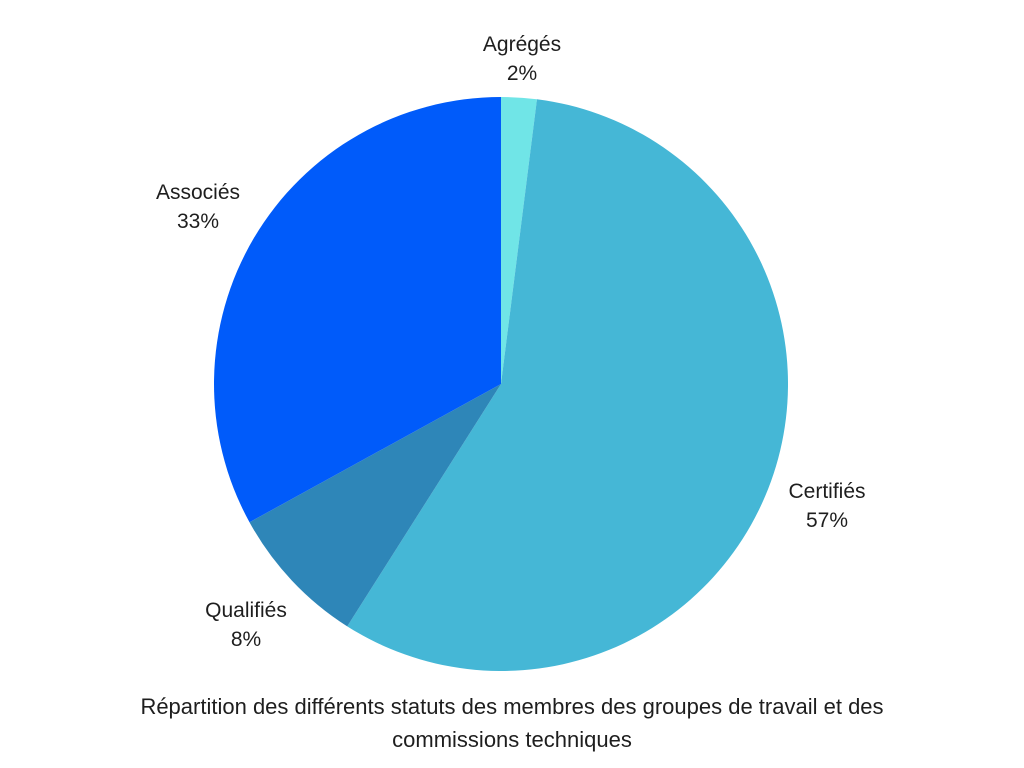 This screenshot has width=1024, height=768. Describe the element at coordinates (826, 506) in the screenshot. I see `slice-label-certifies: Certifiés 57%` at that location.